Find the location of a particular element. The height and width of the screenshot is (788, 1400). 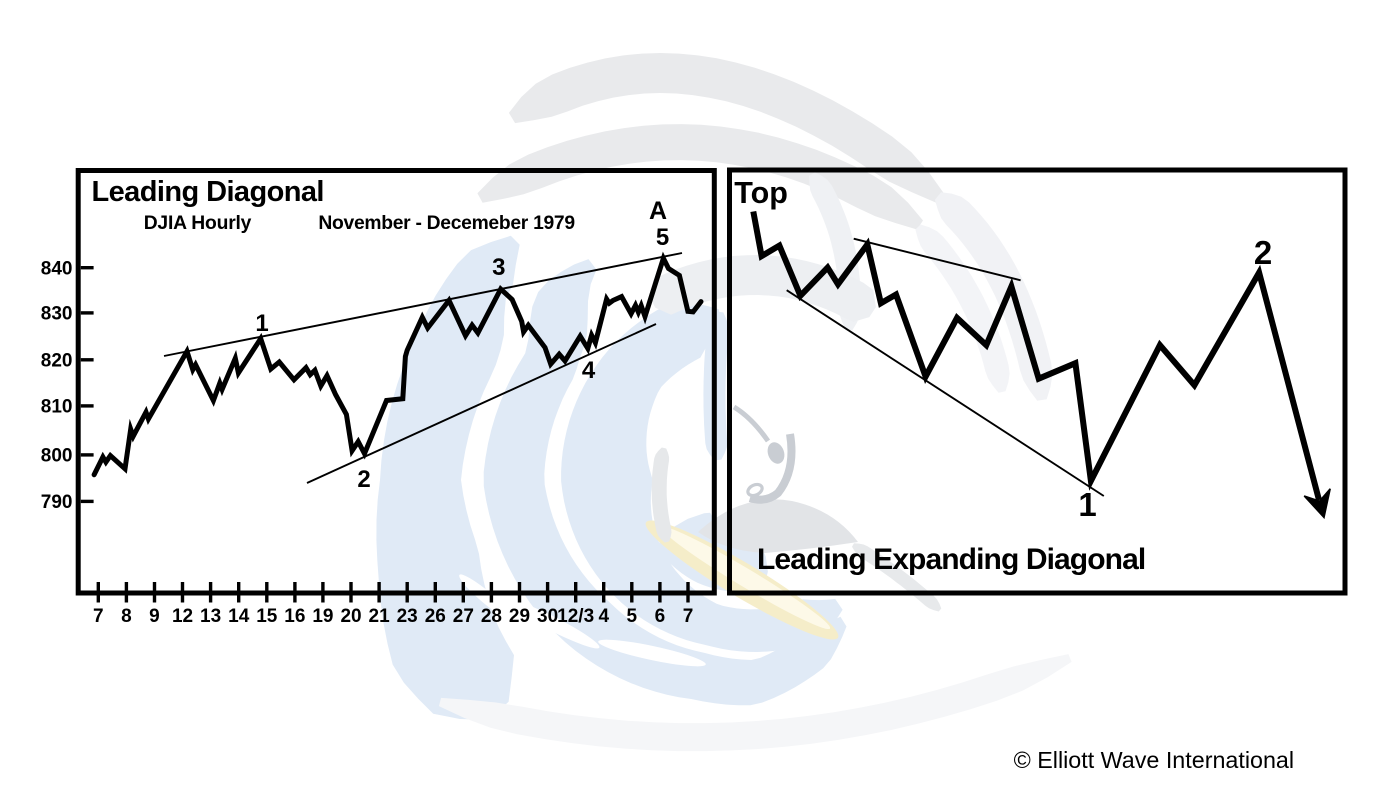

svg-text: 13 is located at coordinates (210, 616).